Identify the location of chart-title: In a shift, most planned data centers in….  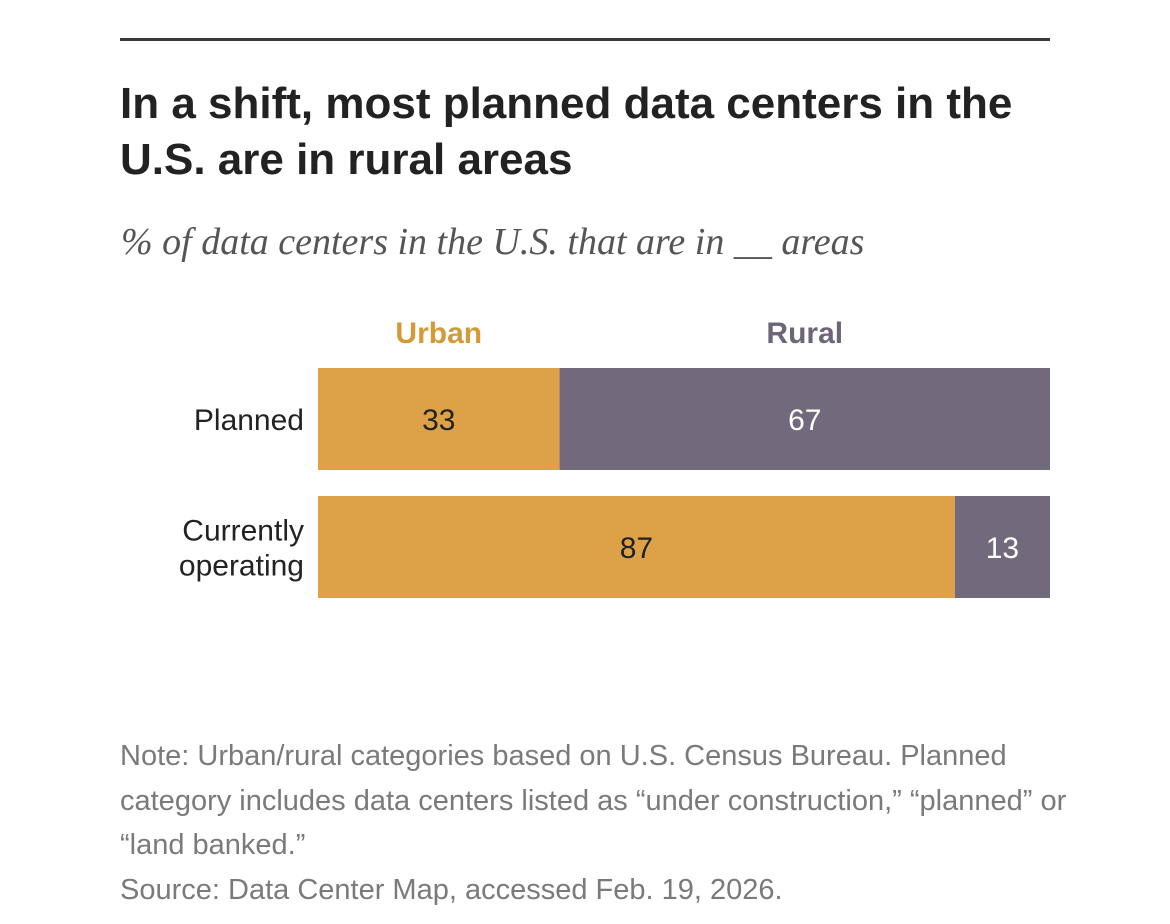
(566, 131).